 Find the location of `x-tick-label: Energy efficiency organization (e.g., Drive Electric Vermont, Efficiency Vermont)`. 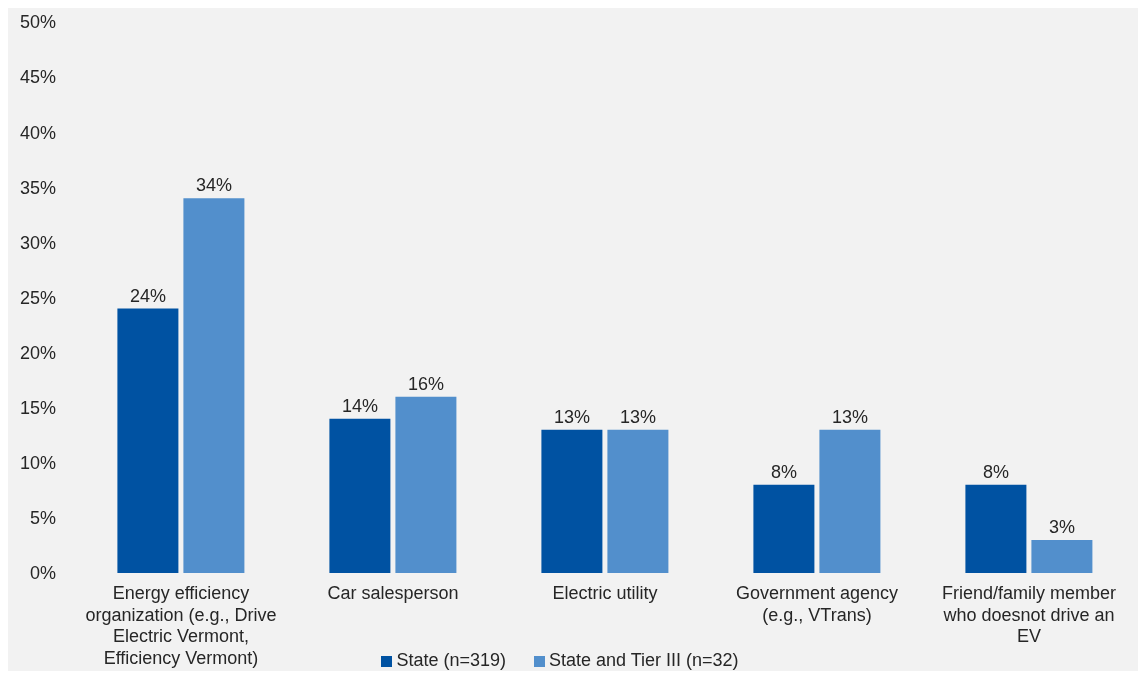

x-tick-label: Energy efficiency organization (e.g., Drive Electric Vermont, Efficiency Vermont) is located at coordinates (181, 626).